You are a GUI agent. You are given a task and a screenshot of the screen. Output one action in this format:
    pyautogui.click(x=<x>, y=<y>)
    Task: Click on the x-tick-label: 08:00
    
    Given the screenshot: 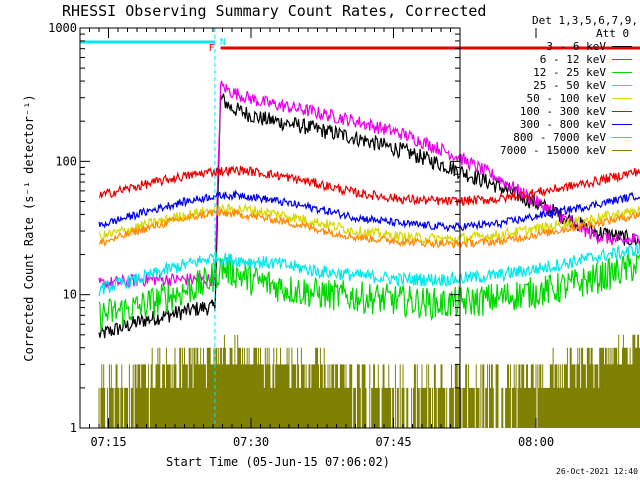 What is the action you would take?
    pyautogui.click(x=536, y=442)
    